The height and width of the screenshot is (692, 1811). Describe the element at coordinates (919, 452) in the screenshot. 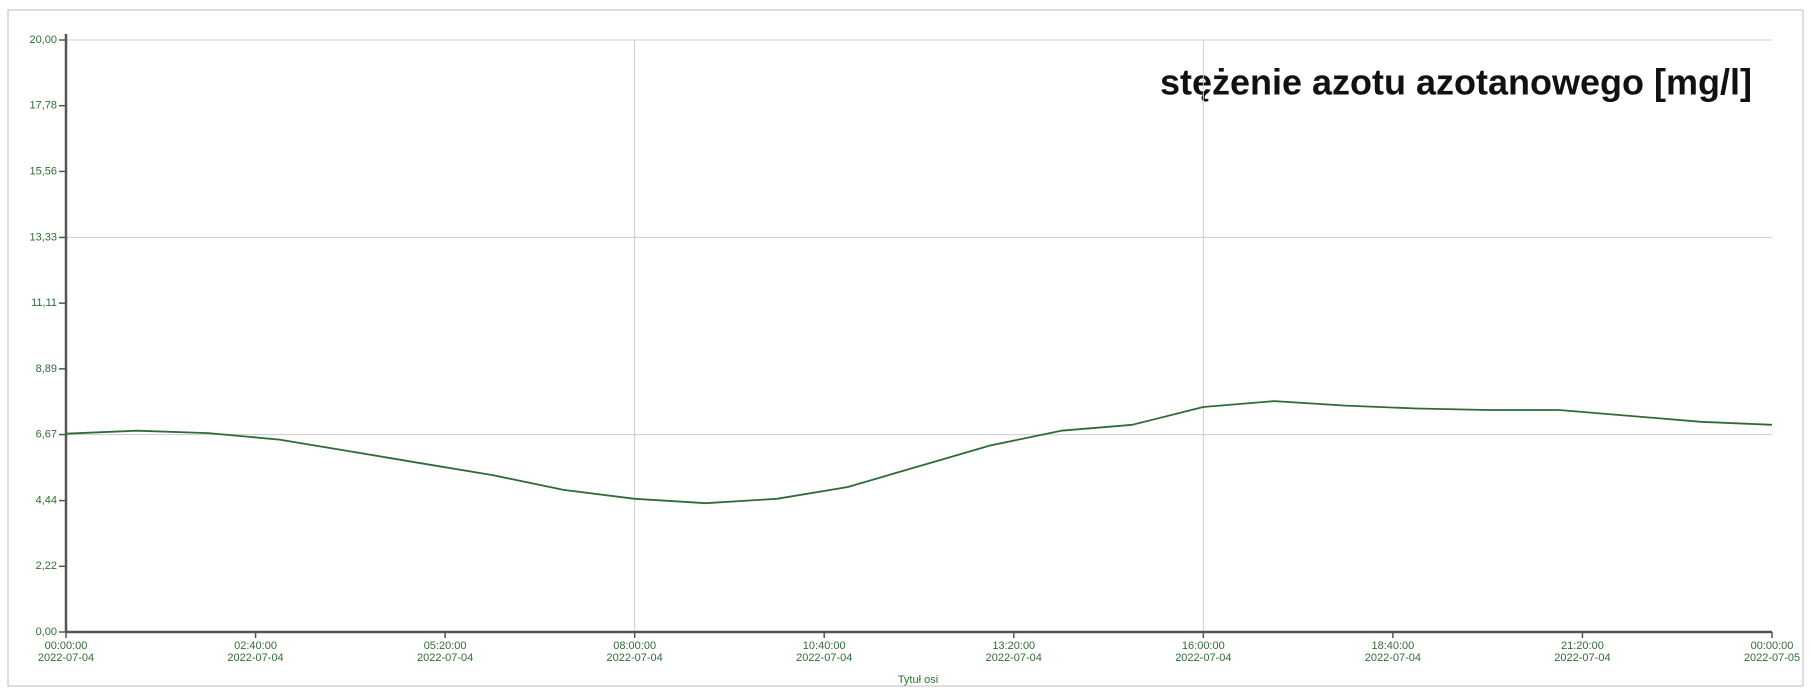

I see `data-line` at that location.